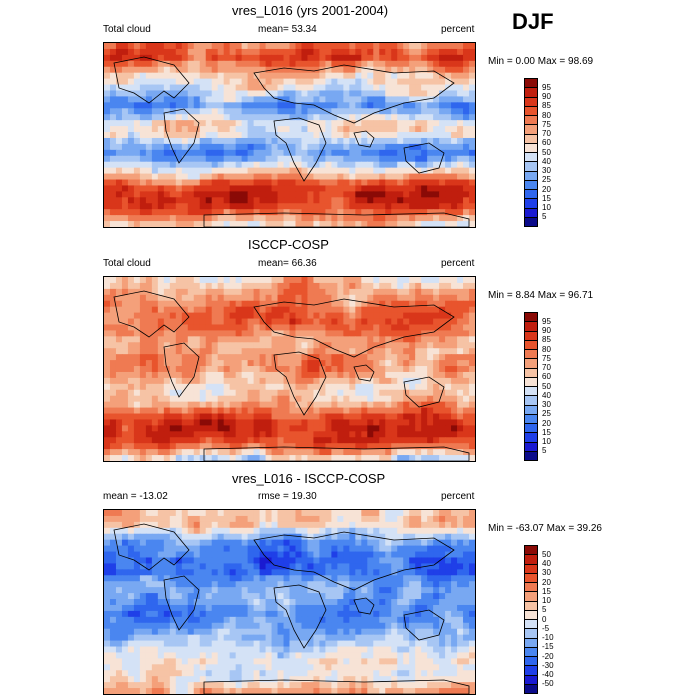 The width and height of the screenshot is (700, 700). Describe the element at coordinates (127, 29) in the screenshot. I see `panel1-left-label: Total cloud` at that location.